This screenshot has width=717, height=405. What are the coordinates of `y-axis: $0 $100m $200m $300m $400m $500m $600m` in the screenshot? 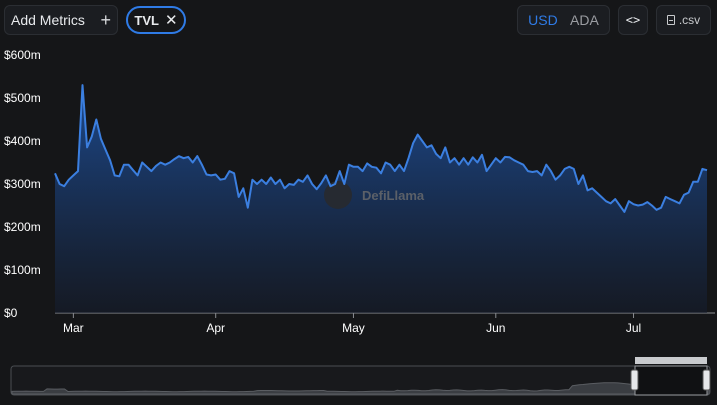 It's located at (22, 184).